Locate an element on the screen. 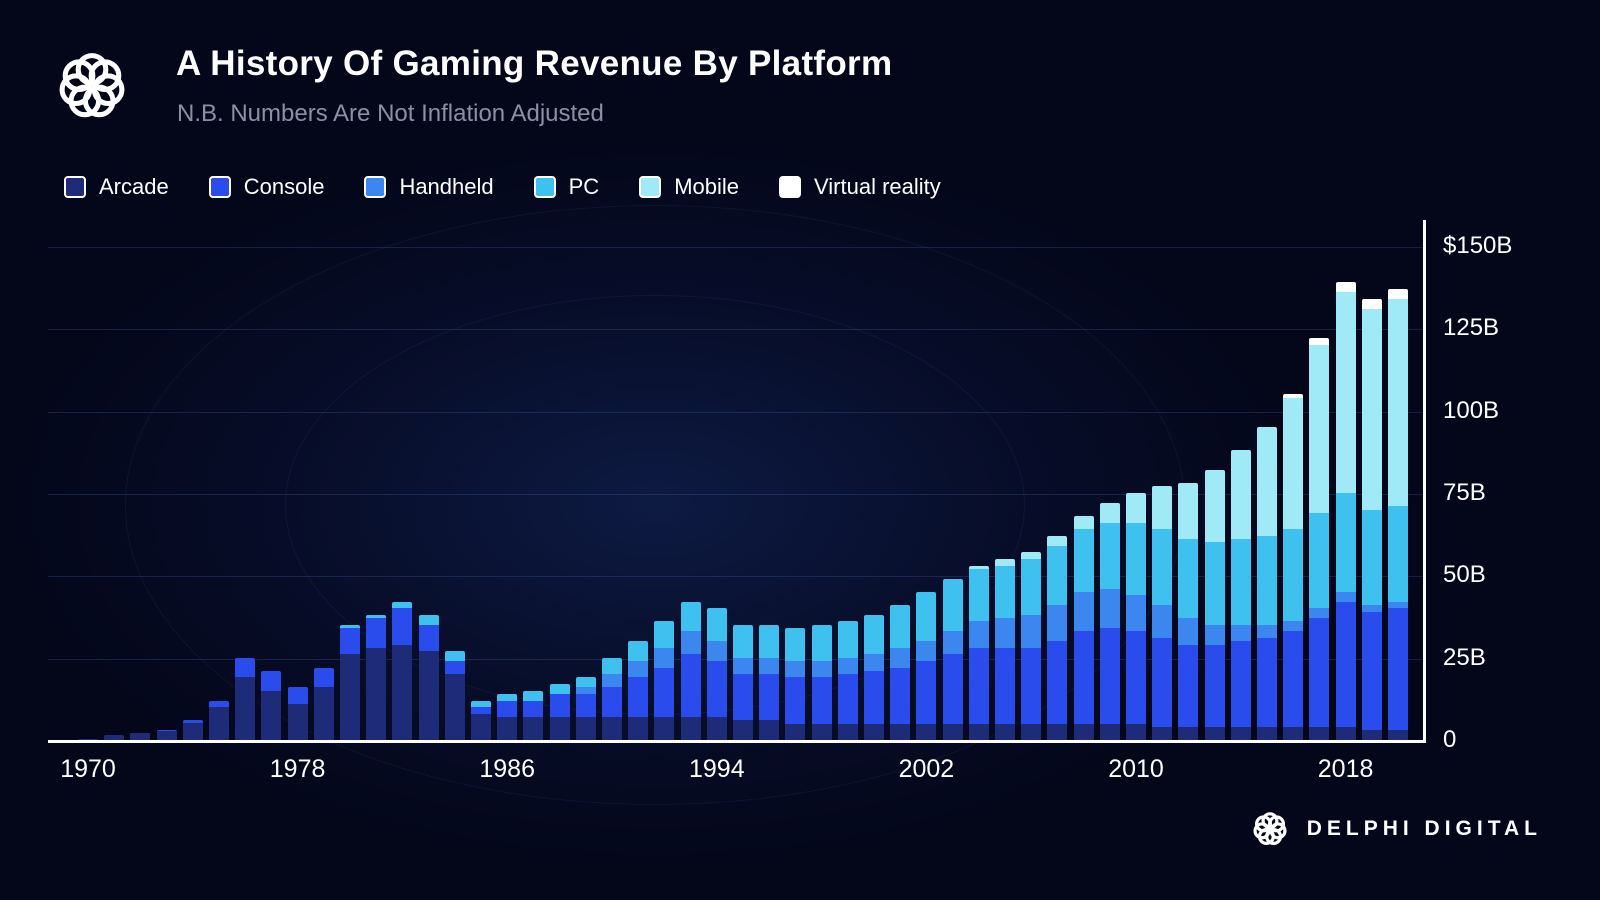  bar-2000 is located at coordinates (874, 677).